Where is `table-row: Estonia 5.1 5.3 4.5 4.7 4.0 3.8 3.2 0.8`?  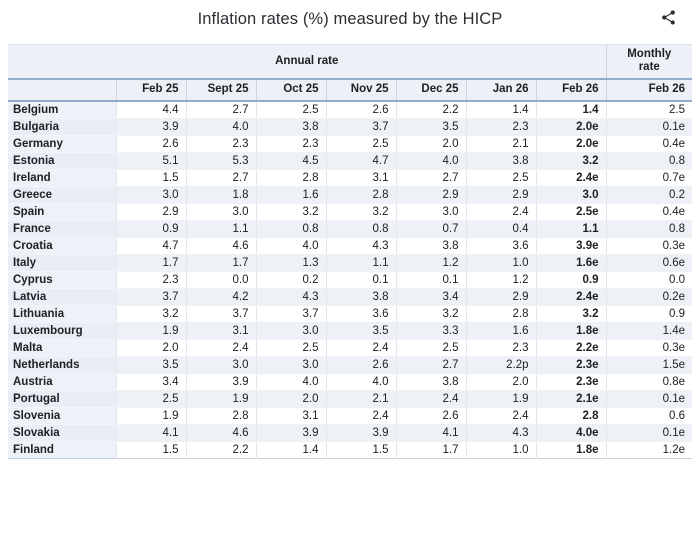
table-row: Estonia 5.1 5.3 4.5 4.7 4.0 3.8 3.2 0.8 is located at coordinates (350, 161).